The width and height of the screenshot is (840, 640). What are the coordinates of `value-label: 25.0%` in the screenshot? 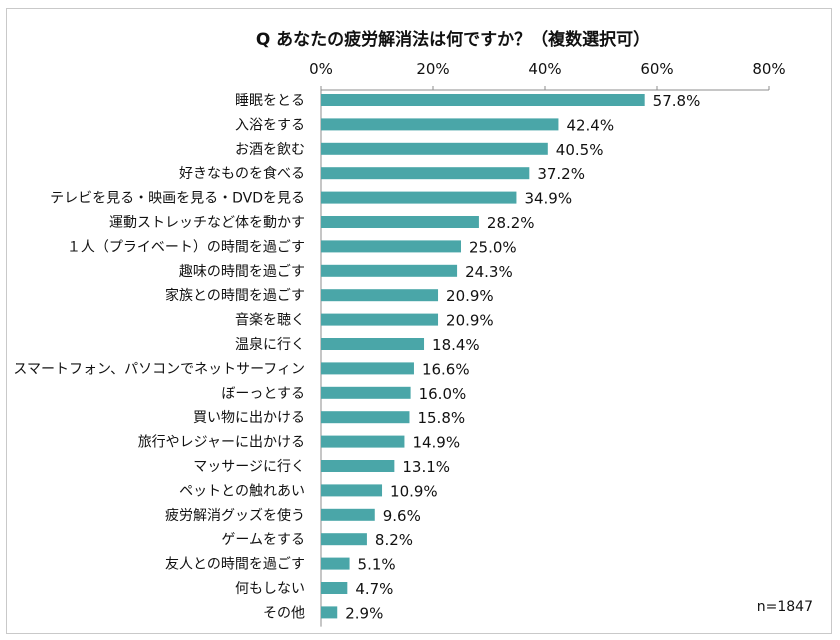 It's located at (493, 247).